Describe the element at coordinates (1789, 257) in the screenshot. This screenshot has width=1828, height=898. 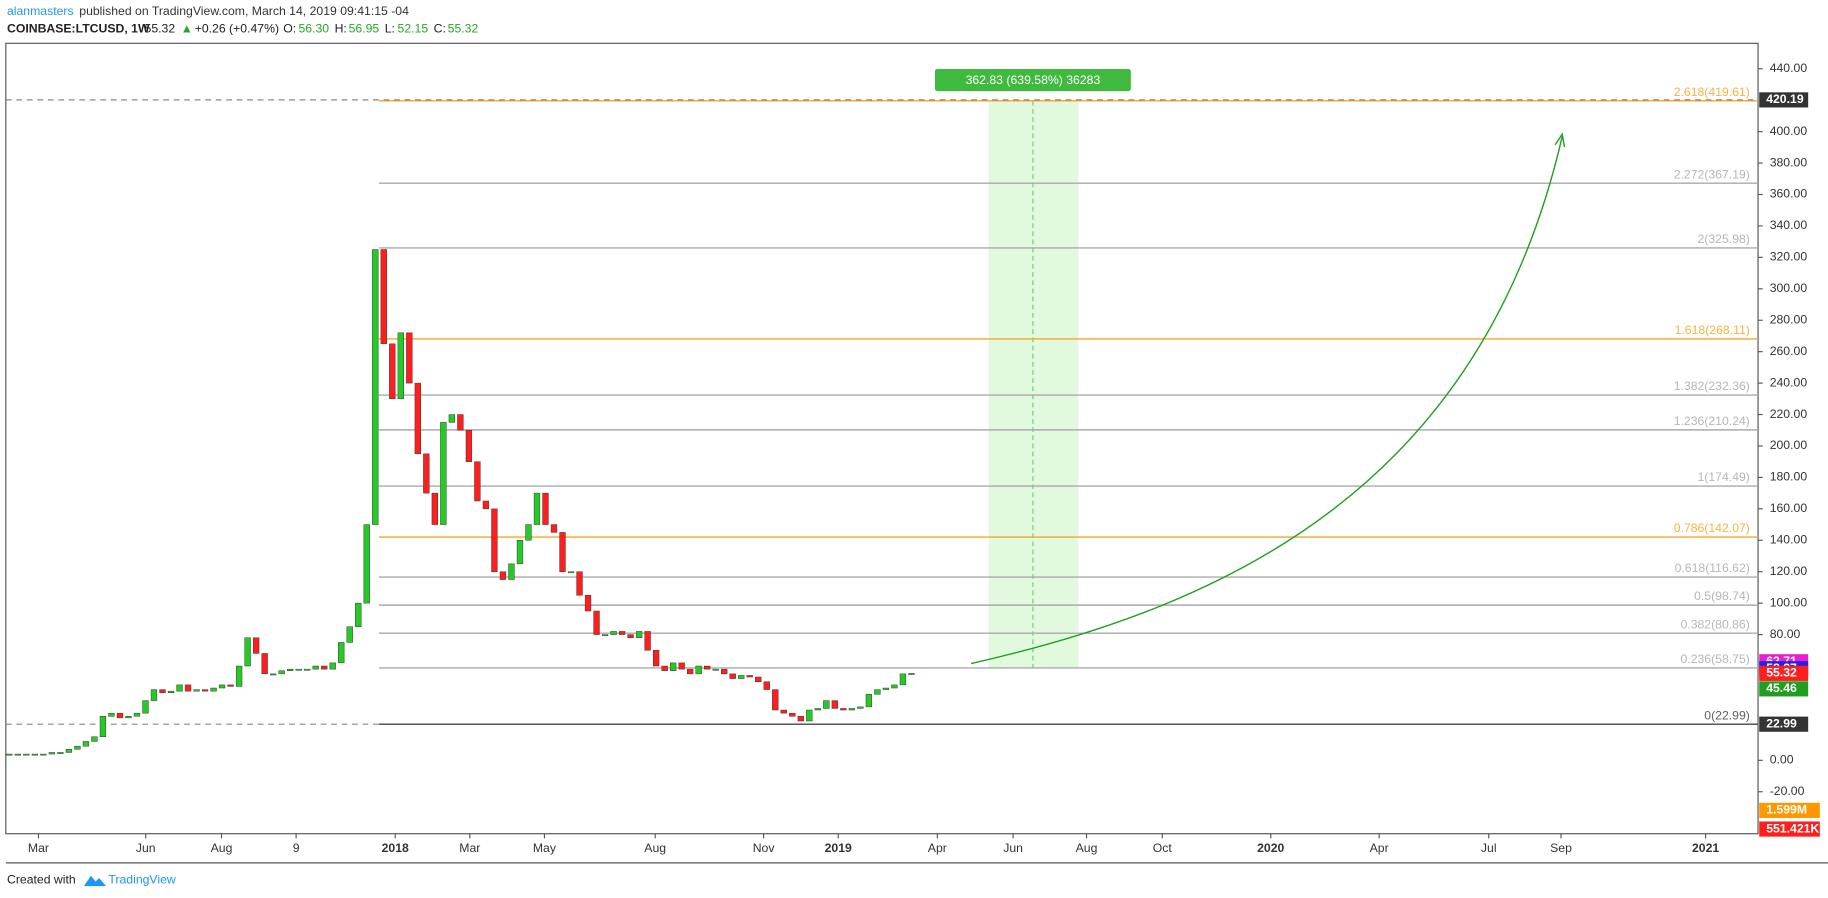
I see `y-tick-label: 320.00` at that location.